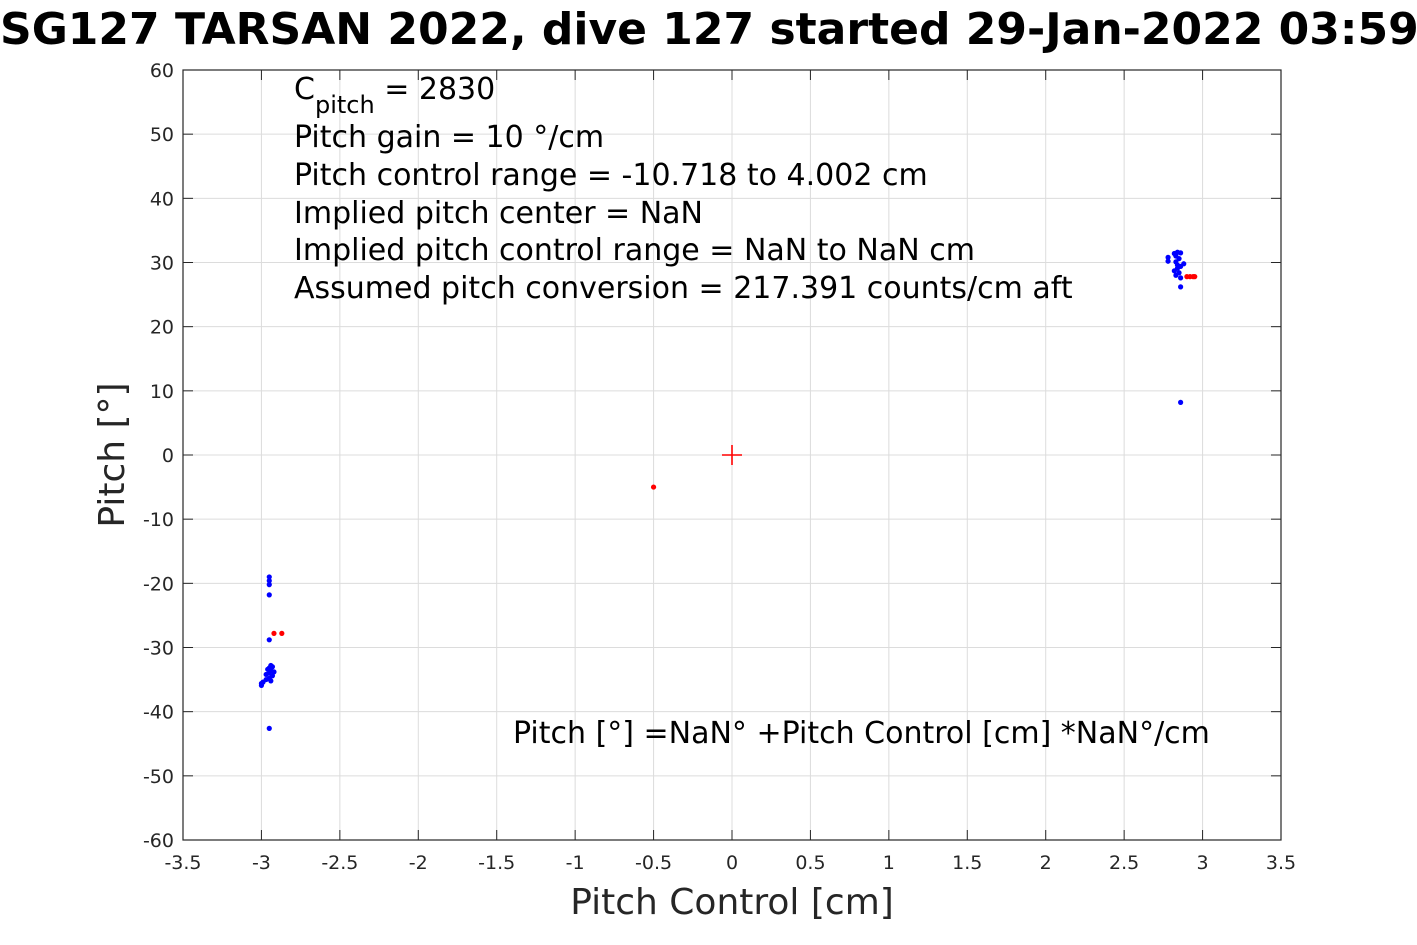 The width and height of the screenshot is (1417, 945). Describe the element at coordinates (168, 456) in the screenshot. I see `y-tick-label: 0` at that location.